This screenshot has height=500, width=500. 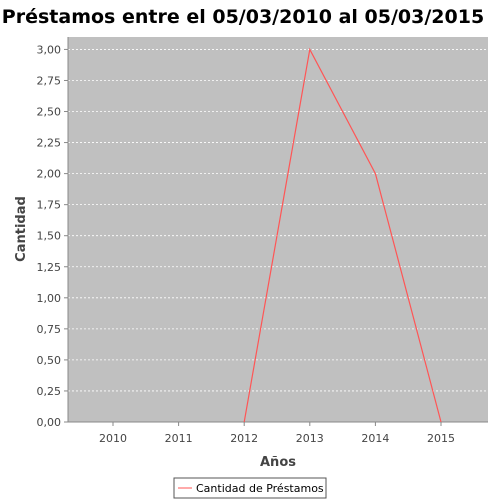 I want to click on x-axis-ticks: 2010 2011 2012 2013 2014 2015, so click(x=277, y=433).